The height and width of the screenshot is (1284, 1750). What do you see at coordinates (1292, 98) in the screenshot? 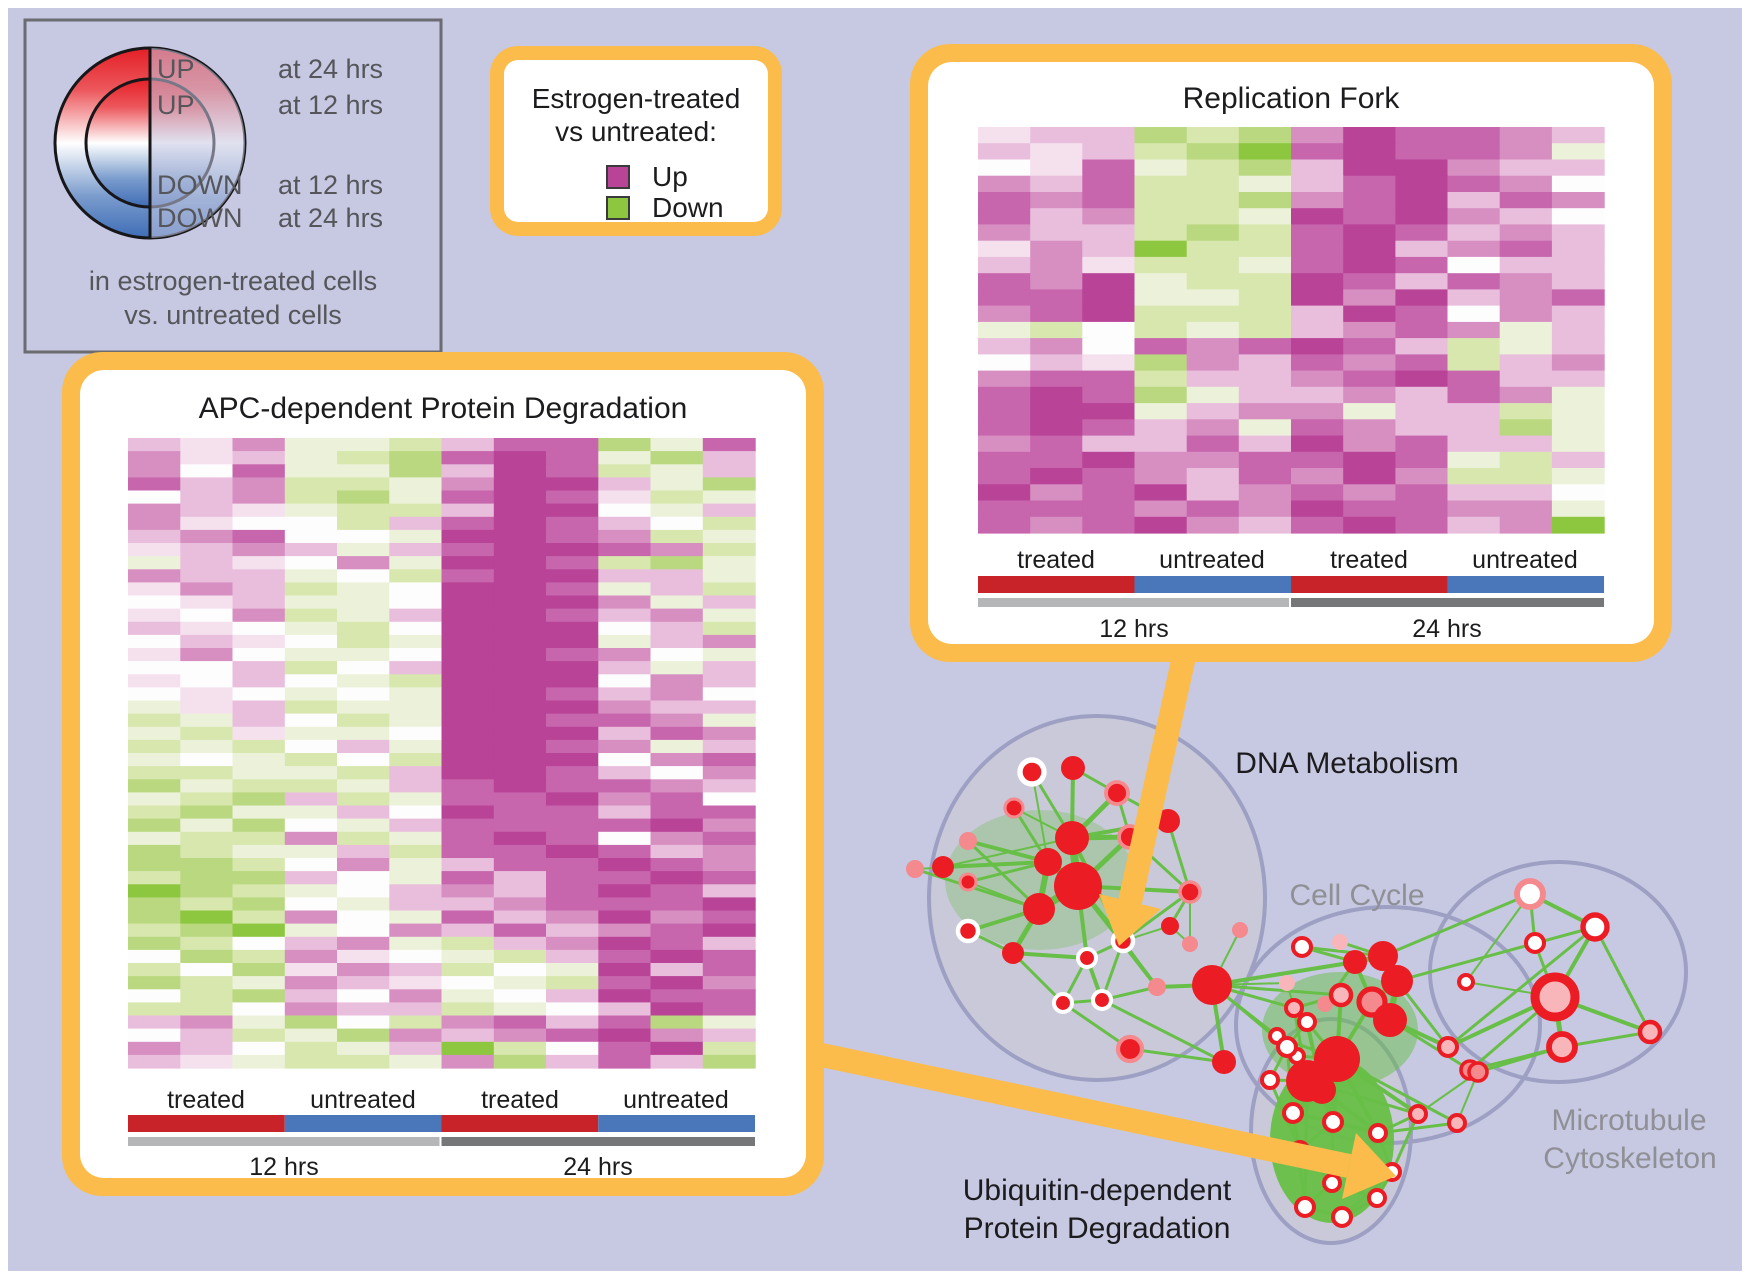
I see `rf-title: Replication Fork` at bounding box center [1292, 98].